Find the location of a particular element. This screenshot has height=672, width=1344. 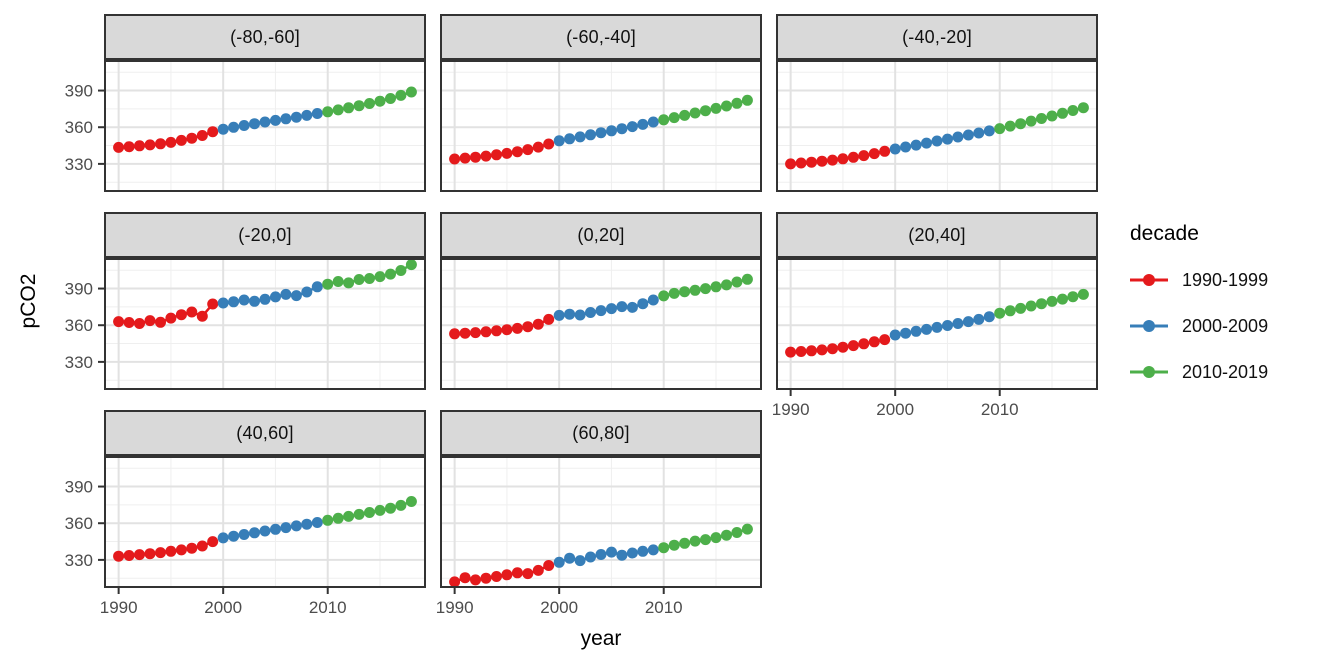

facet-strip-label: (0,20] is located at coordinates (601, 235).